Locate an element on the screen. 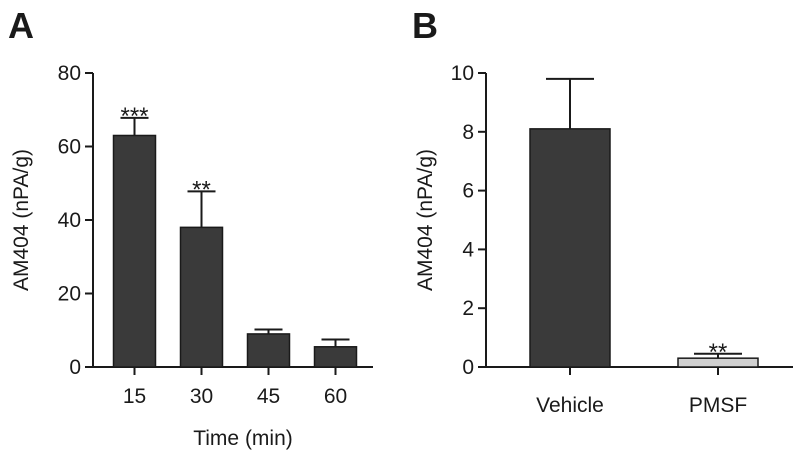  x-tick-label: 60 is located at coordinates (335, 396).